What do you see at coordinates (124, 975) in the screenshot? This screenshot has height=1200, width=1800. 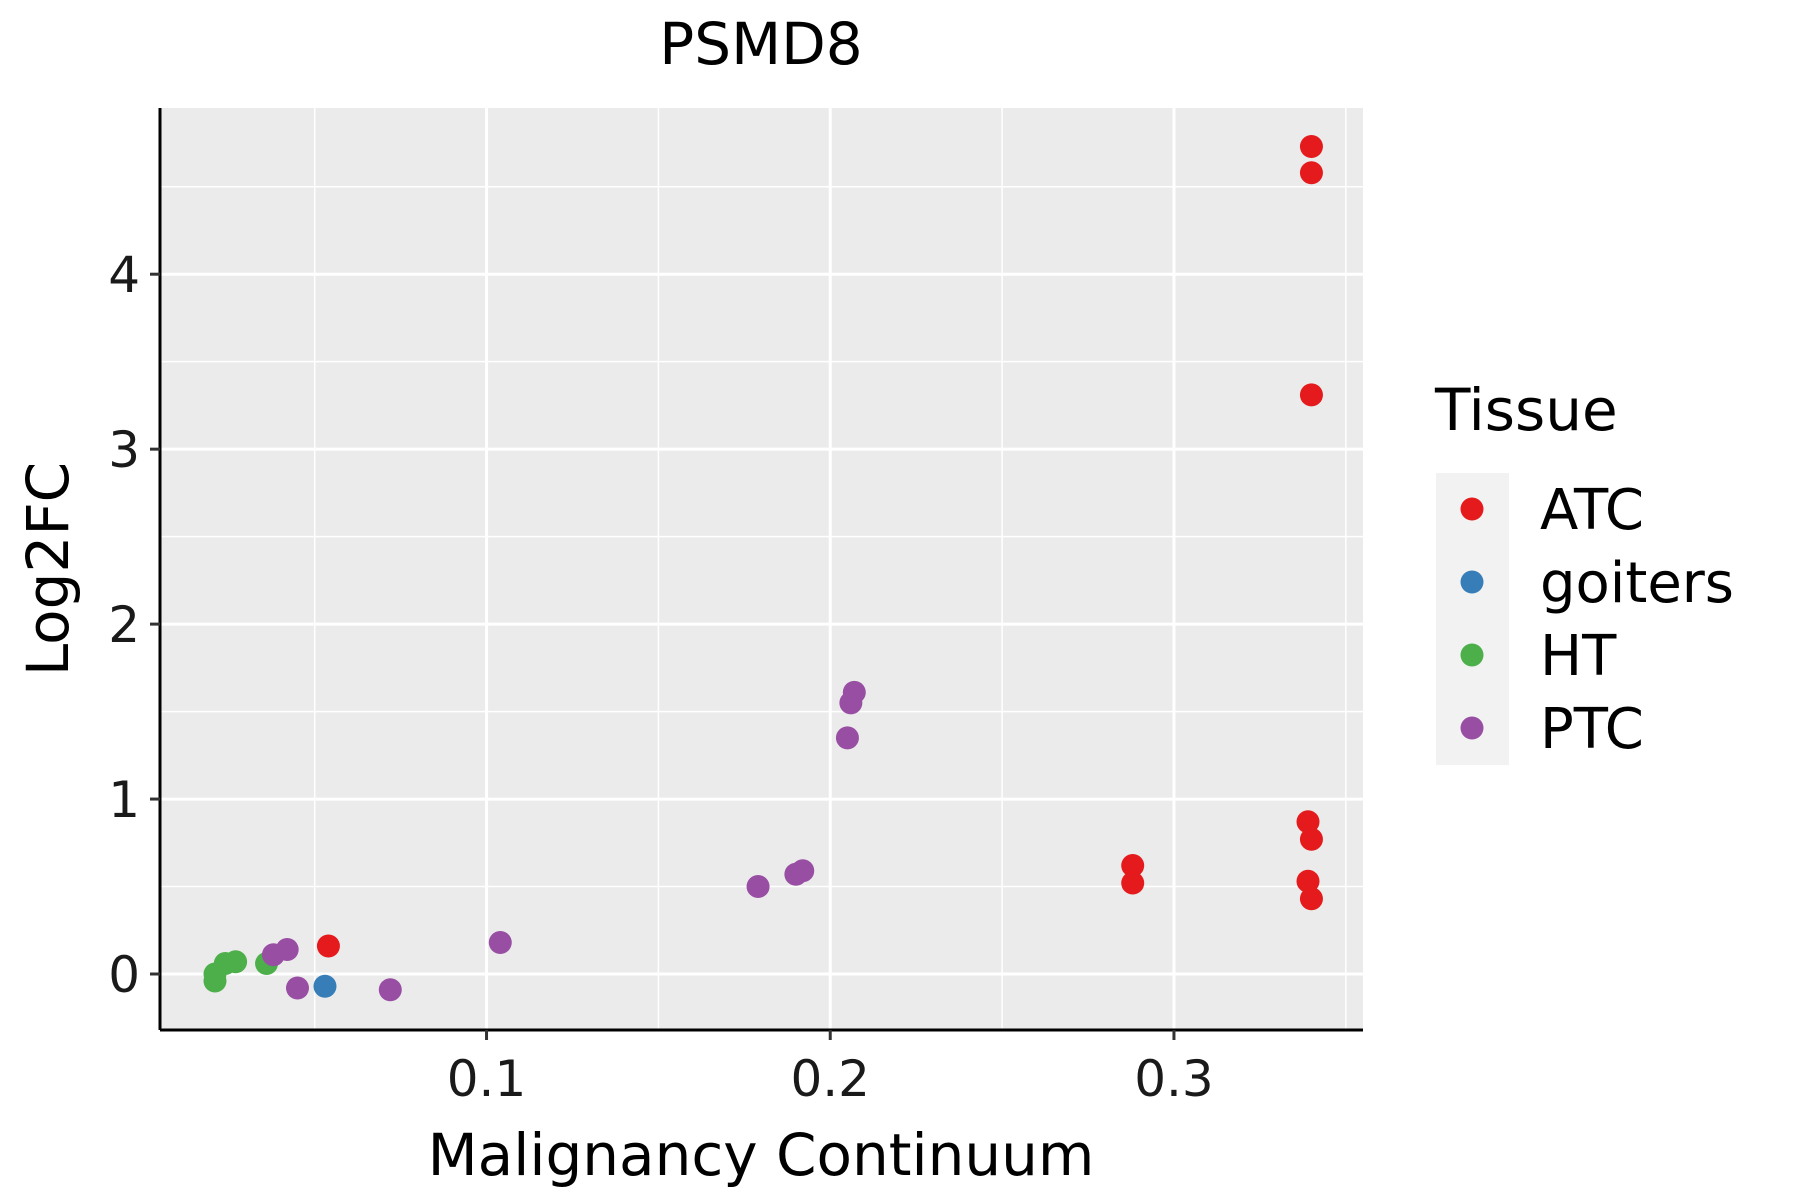 I see `y-tick-label: 0` at bounding box center [124, 975].